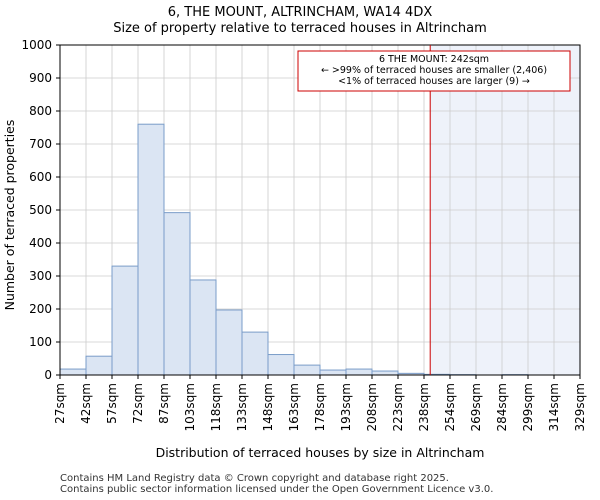  What do you see at coordinates (346, 407) in the screenshot?
I see `x-tick-label: 193sqm` at bounding box center [346, 407].